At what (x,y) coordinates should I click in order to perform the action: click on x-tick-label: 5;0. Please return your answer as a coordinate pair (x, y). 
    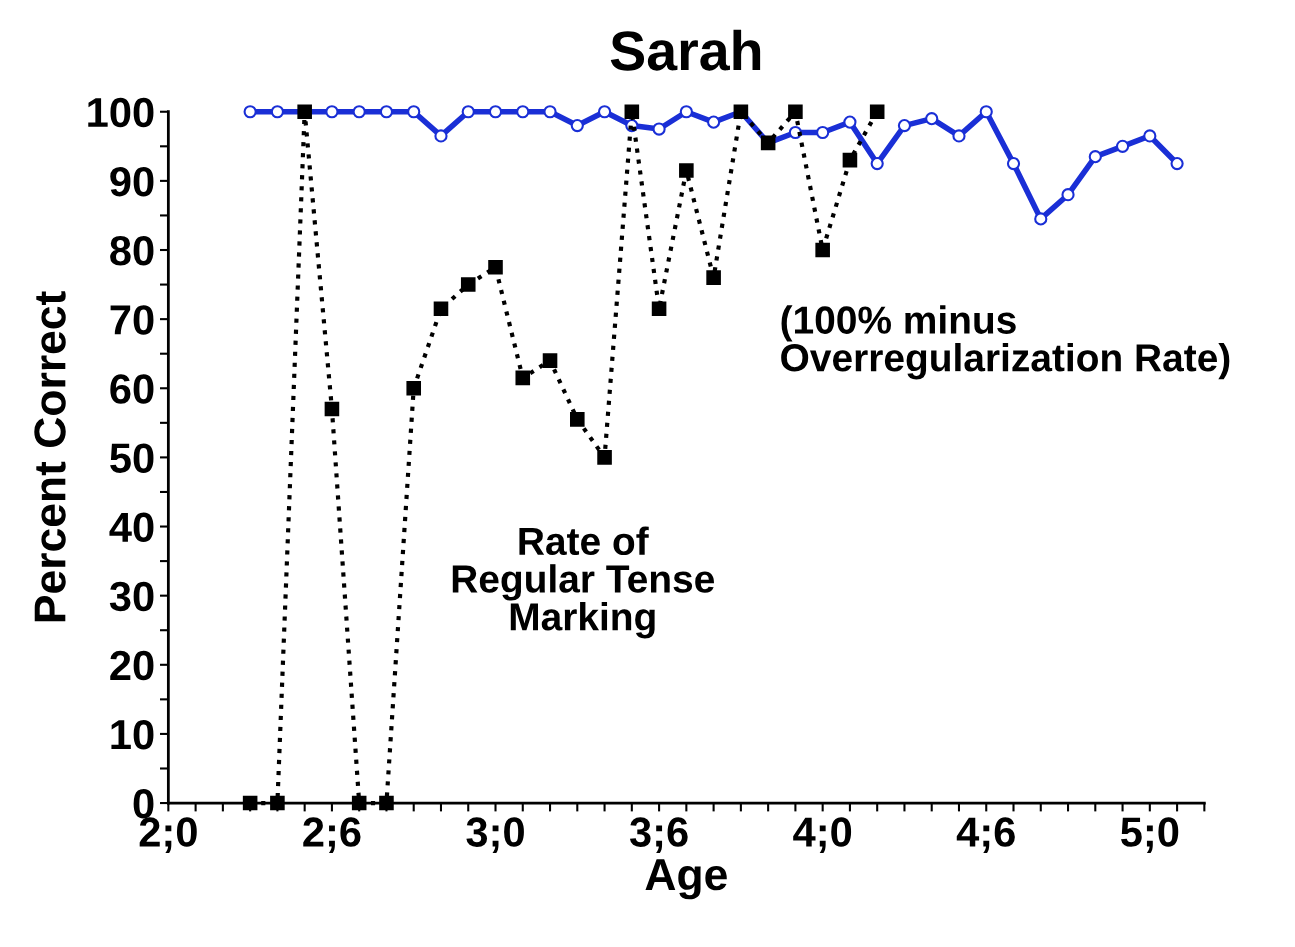
    Looking at the image, I should click on (1150, 835).